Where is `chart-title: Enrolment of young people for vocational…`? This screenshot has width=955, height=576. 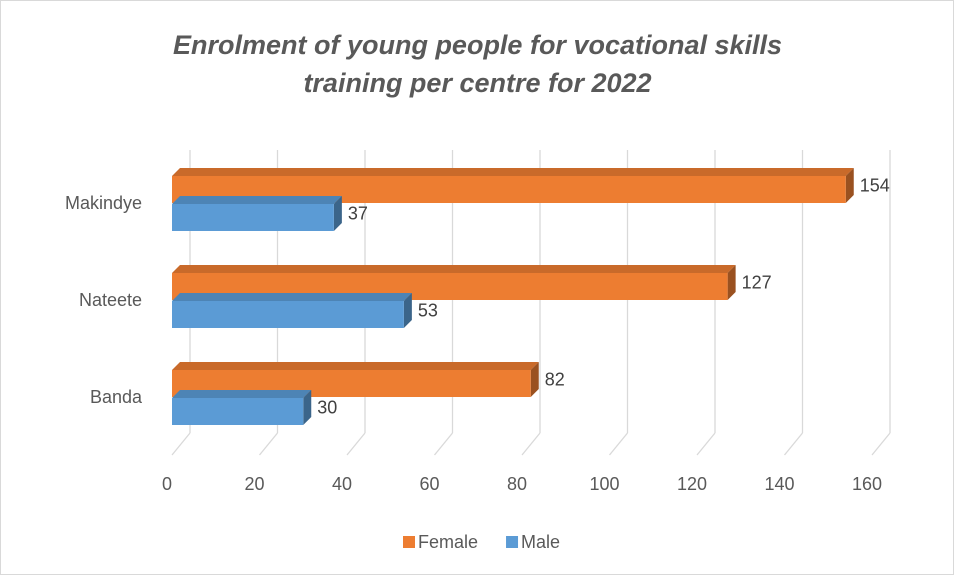 chart-title: Enrolment of young people for vocational… is located at coordinates (477, 64).